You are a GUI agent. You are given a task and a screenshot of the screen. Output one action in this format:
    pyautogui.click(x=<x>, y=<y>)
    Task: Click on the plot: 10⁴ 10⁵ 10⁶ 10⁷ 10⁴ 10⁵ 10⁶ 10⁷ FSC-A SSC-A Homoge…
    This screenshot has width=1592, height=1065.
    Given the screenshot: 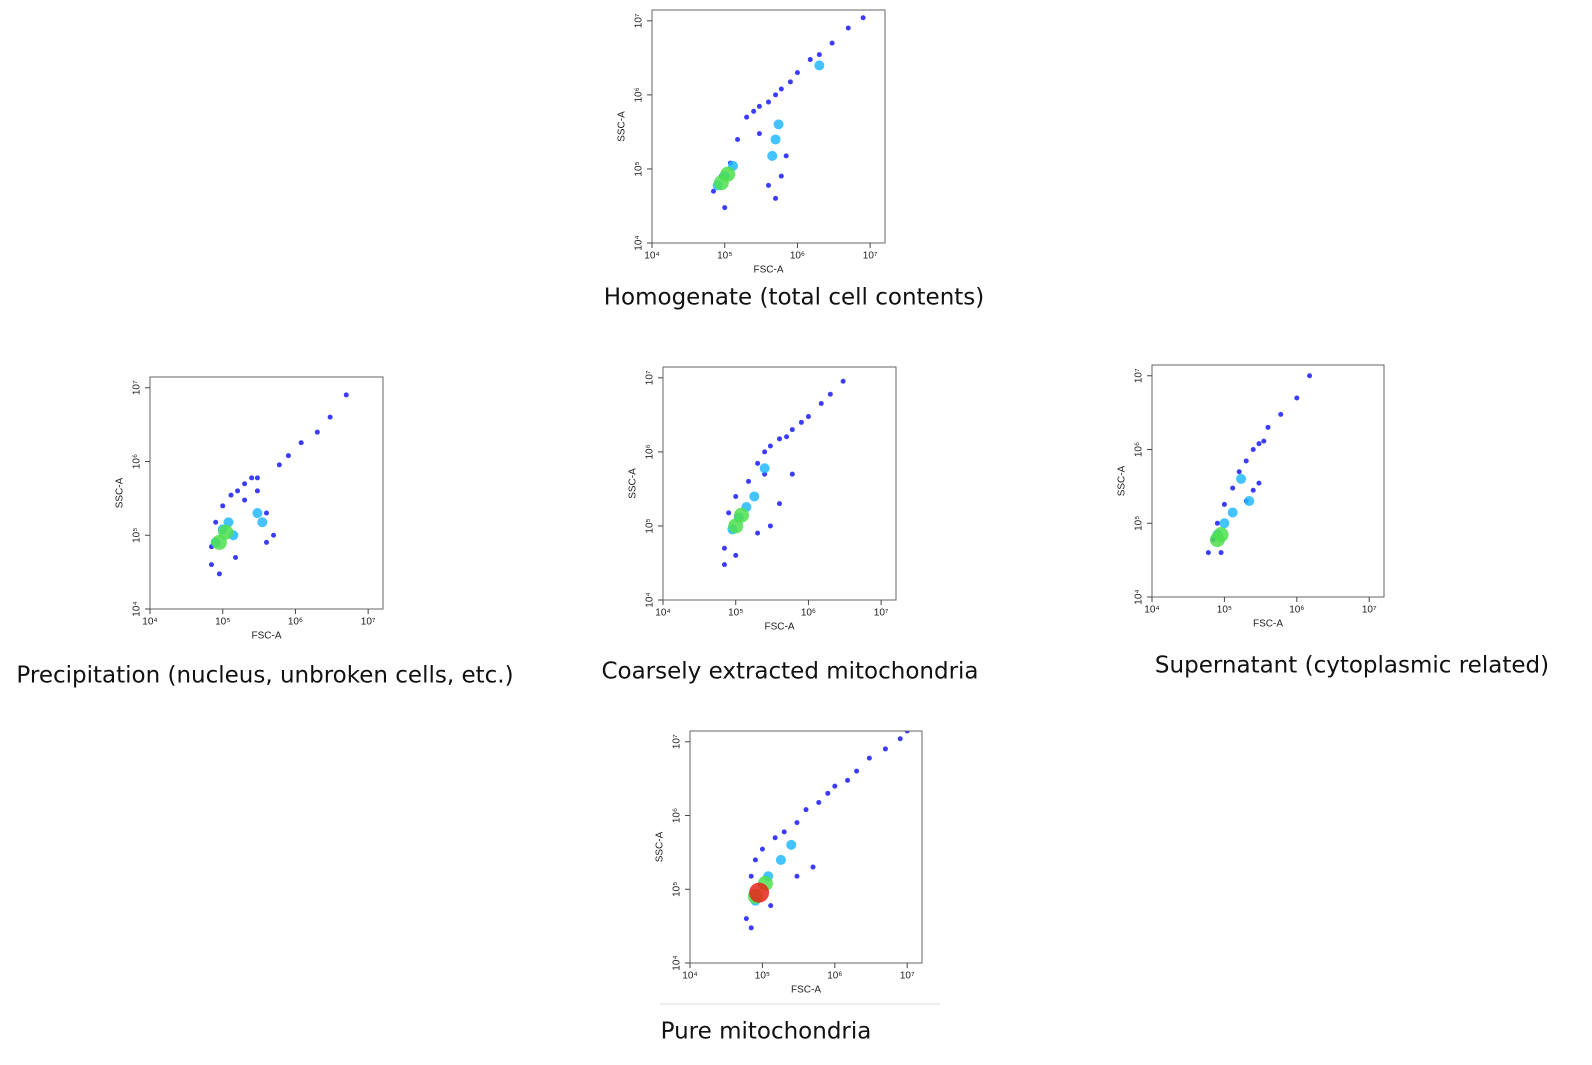 What is the action you would take?
    pyautogui.click(x=794, y=160)
    